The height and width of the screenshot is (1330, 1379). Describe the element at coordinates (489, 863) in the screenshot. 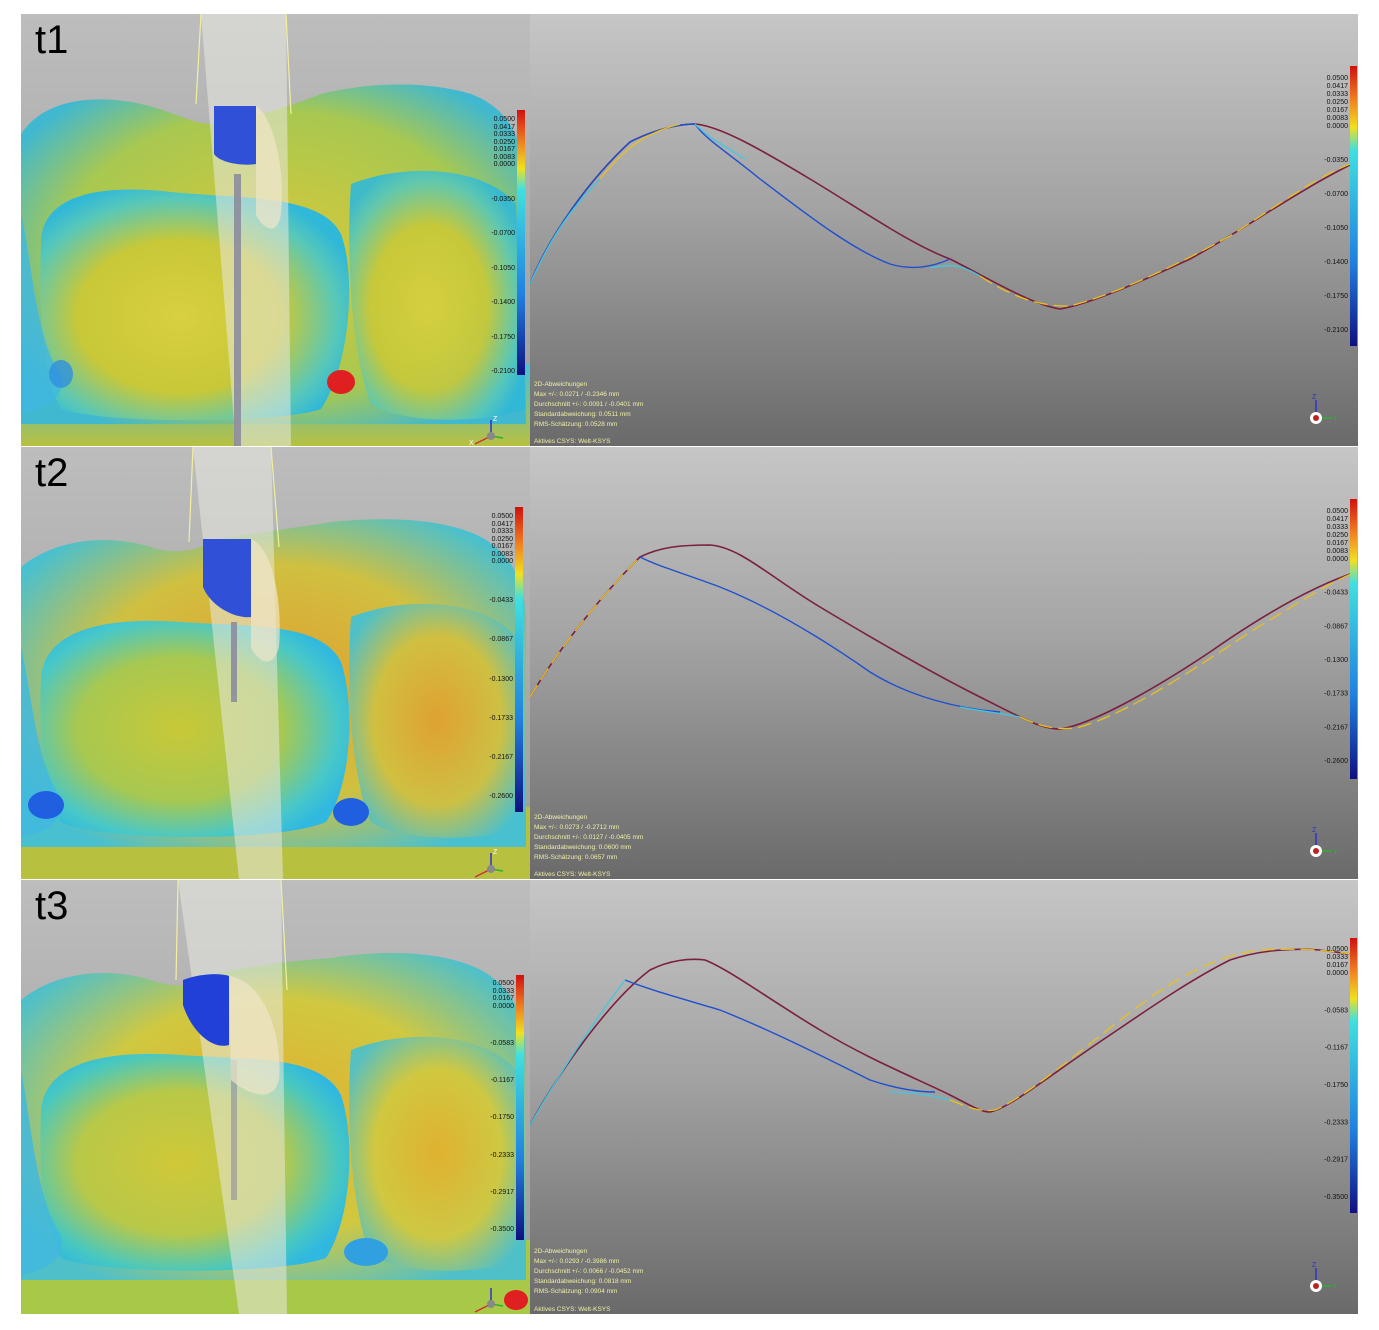

I see `coordinate-triad-icon: Z` at that location.